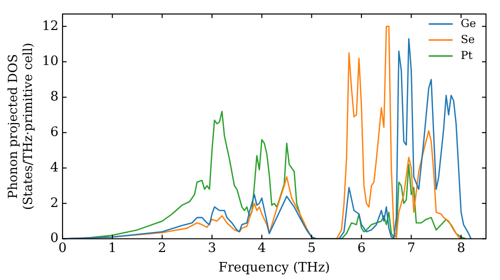 The image size is (500, 280). What do you see at coordinates (461, 248) in the screenshot?
I see `x-tick-label: 8` at bounding box center [461, 248].